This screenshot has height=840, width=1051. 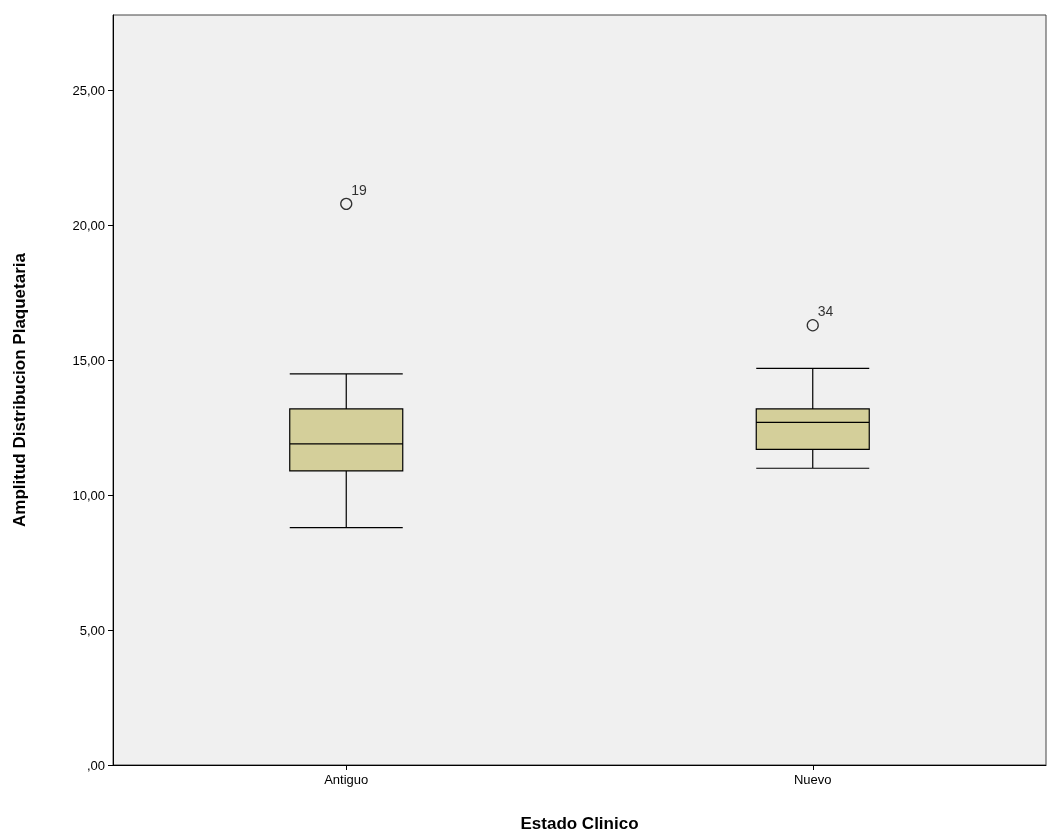 I want to click on y-tick-label: 25,00, so click(x=88, y=91).